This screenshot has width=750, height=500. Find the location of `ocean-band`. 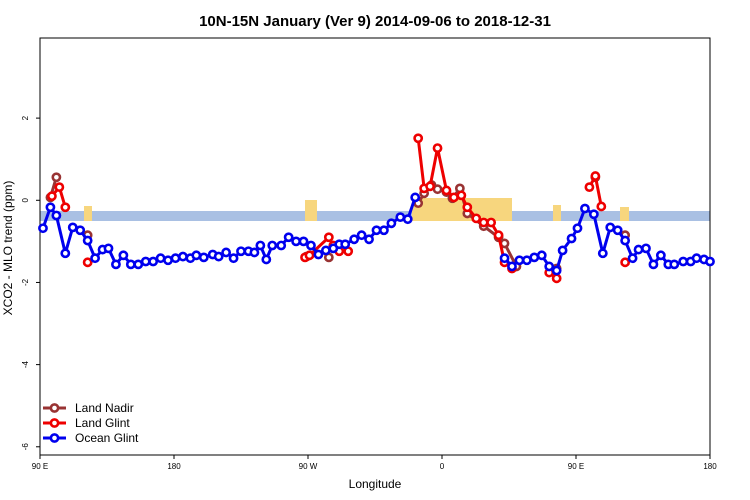

ocean-band is located at coordinates (375, 216).